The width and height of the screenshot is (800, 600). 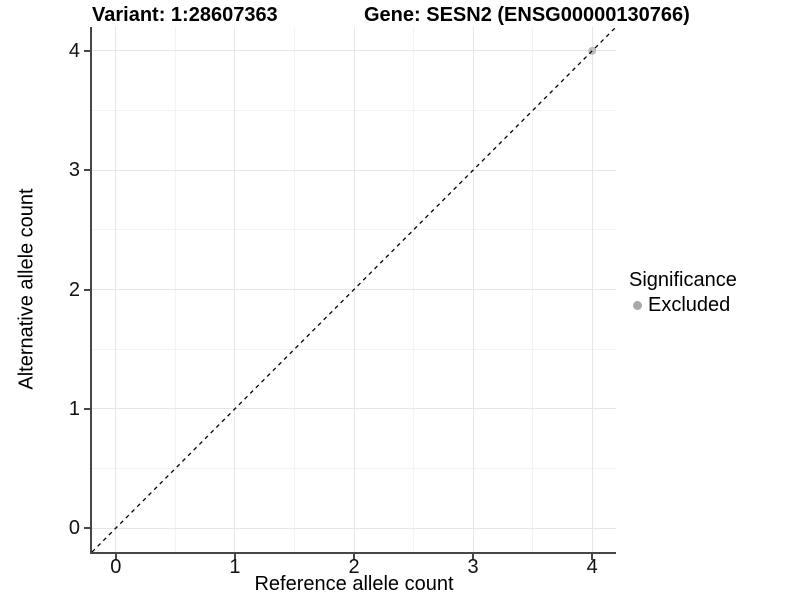 I want to click on x-axis-title: Reference allele count, so click(x=354, y=584).